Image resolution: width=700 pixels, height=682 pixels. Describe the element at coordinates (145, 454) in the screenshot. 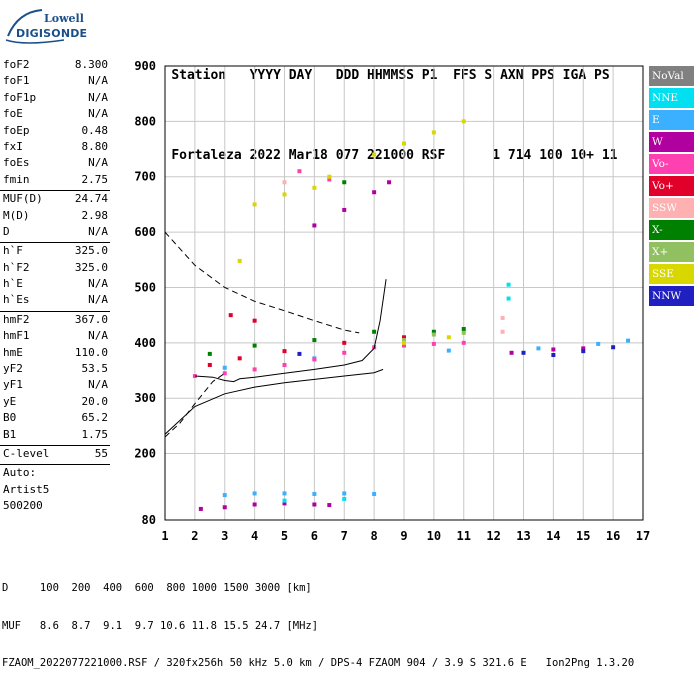

I see `y-tick-label: 200` at that location.